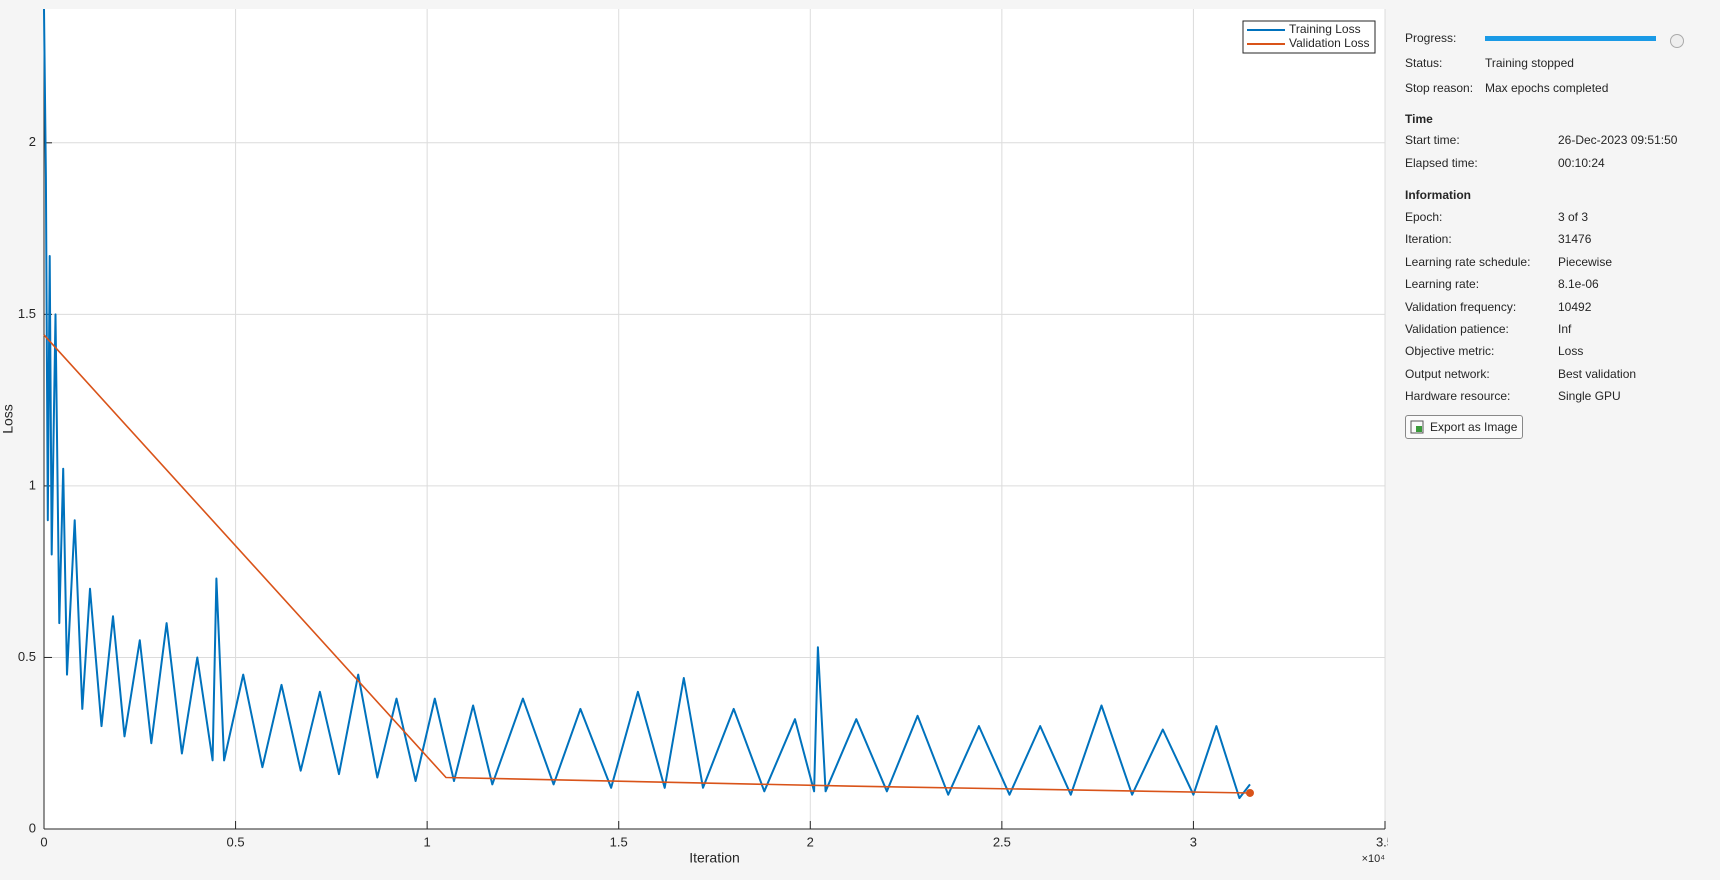 The image size is (1720, 880). Describe the element at coordinates (1249, 792) in the screenshot. I see `final-point` at that location.